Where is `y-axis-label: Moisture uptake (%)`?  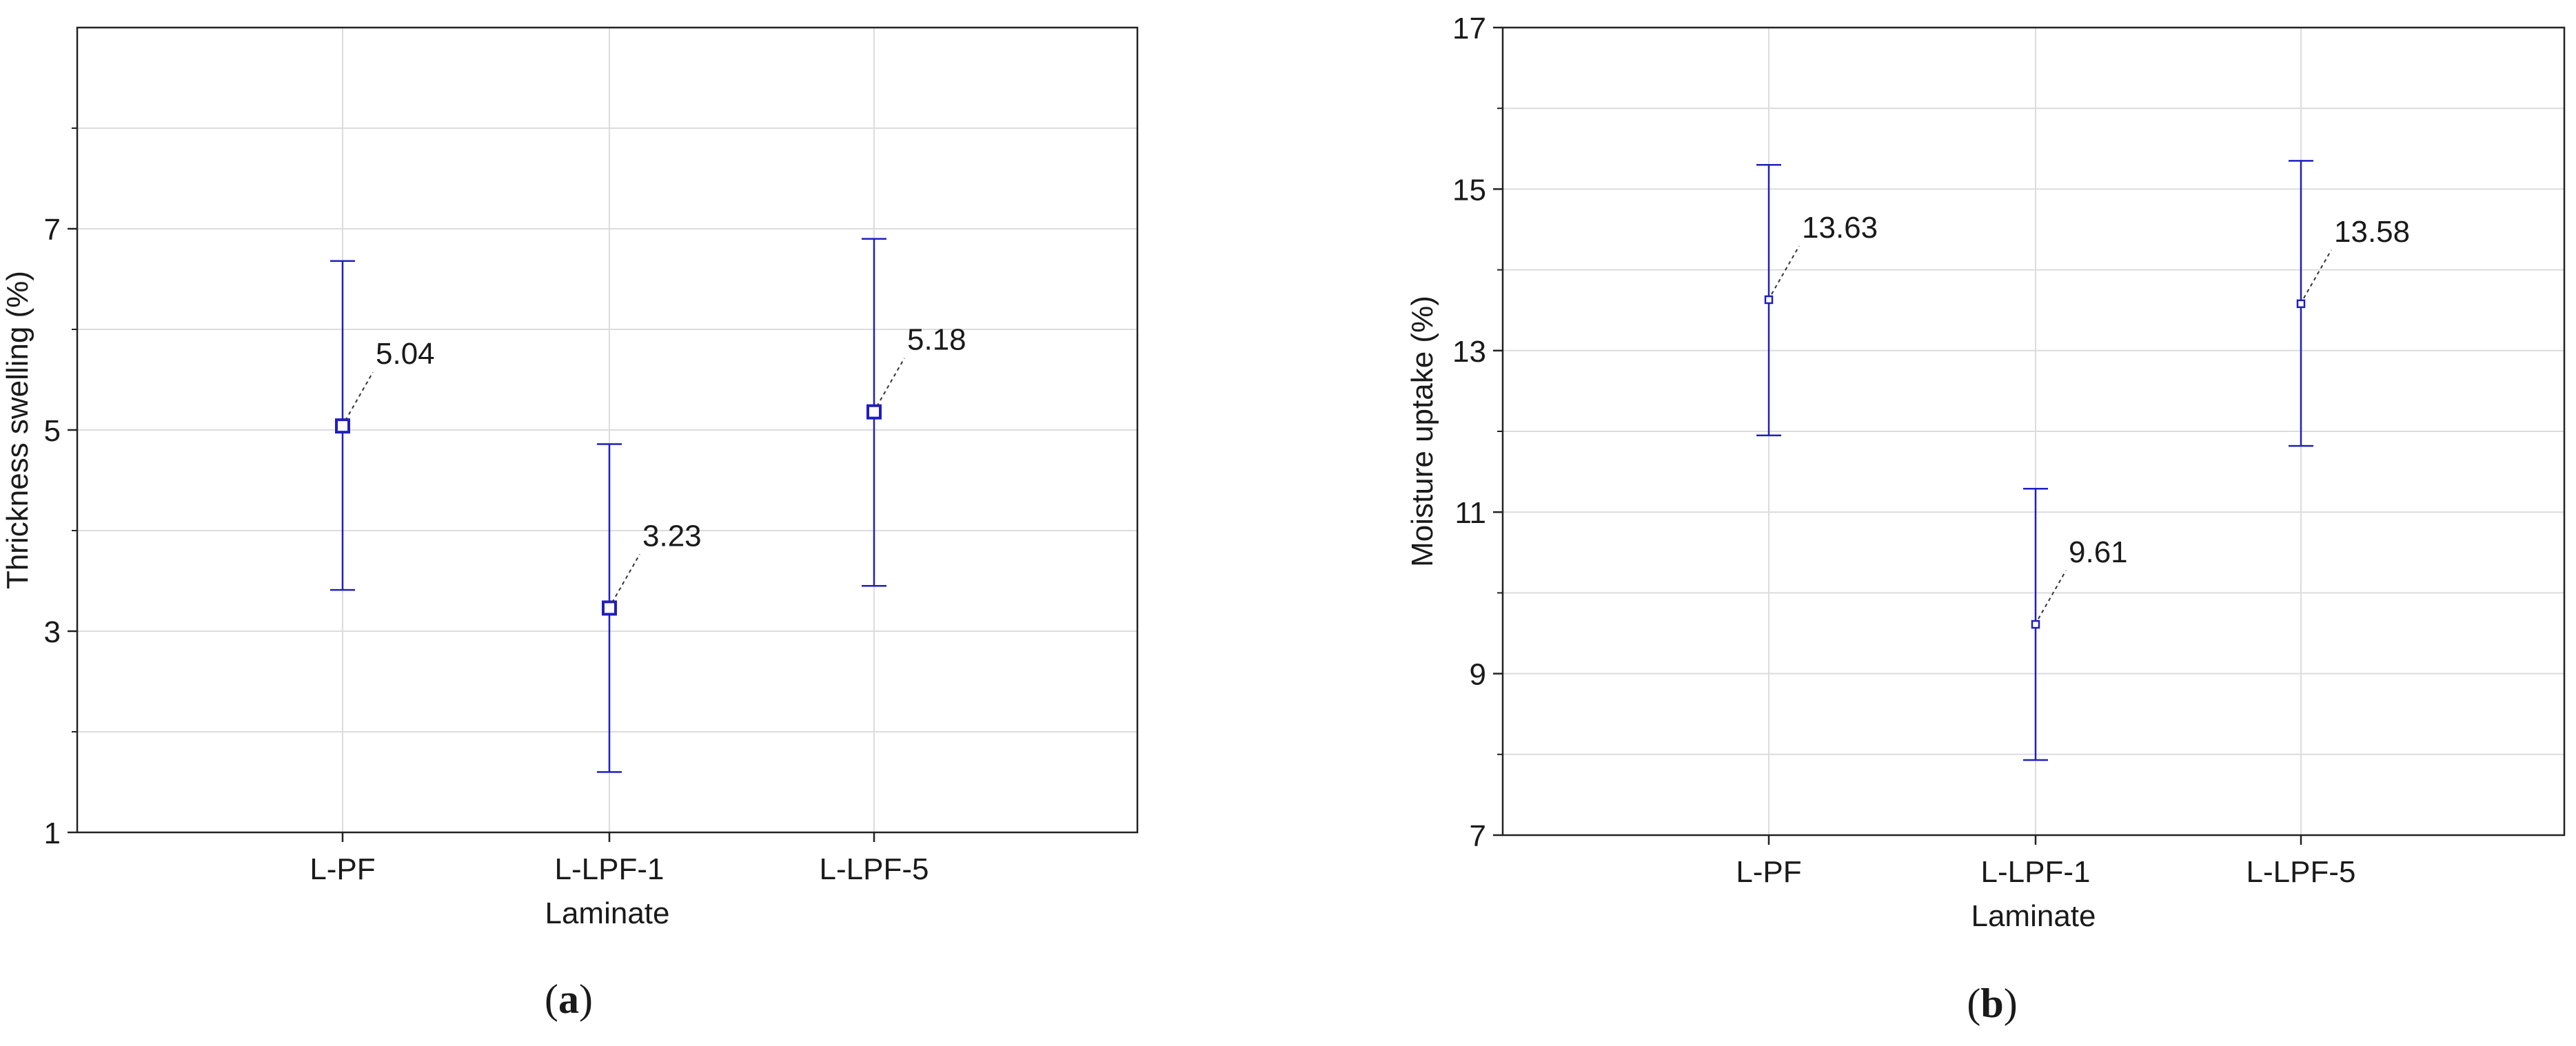
y-axis-label: Moisture uptake (%) is located at coordinates (1422, 431).